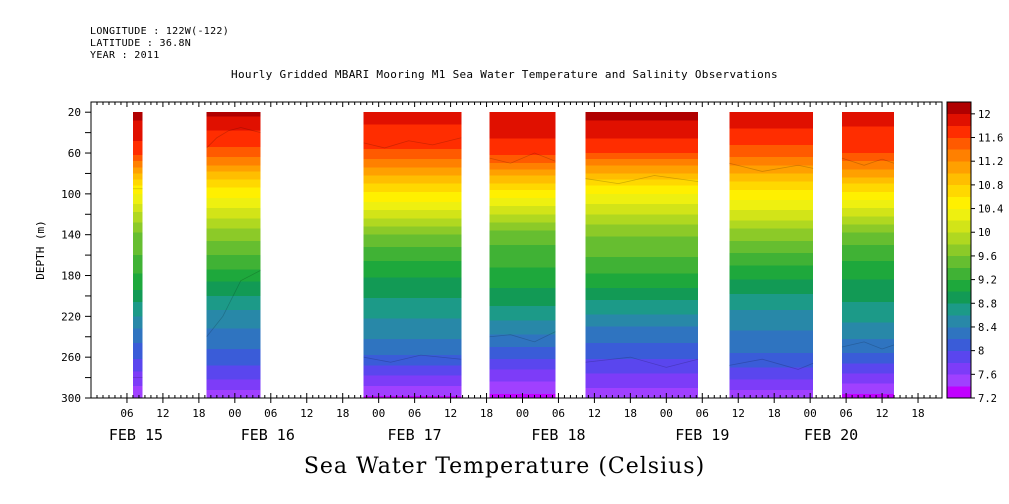 Image resolution: width=1009 pixels, height=504 pixels. I want to click on colorbar-label: 9.2, so click(987, 281).